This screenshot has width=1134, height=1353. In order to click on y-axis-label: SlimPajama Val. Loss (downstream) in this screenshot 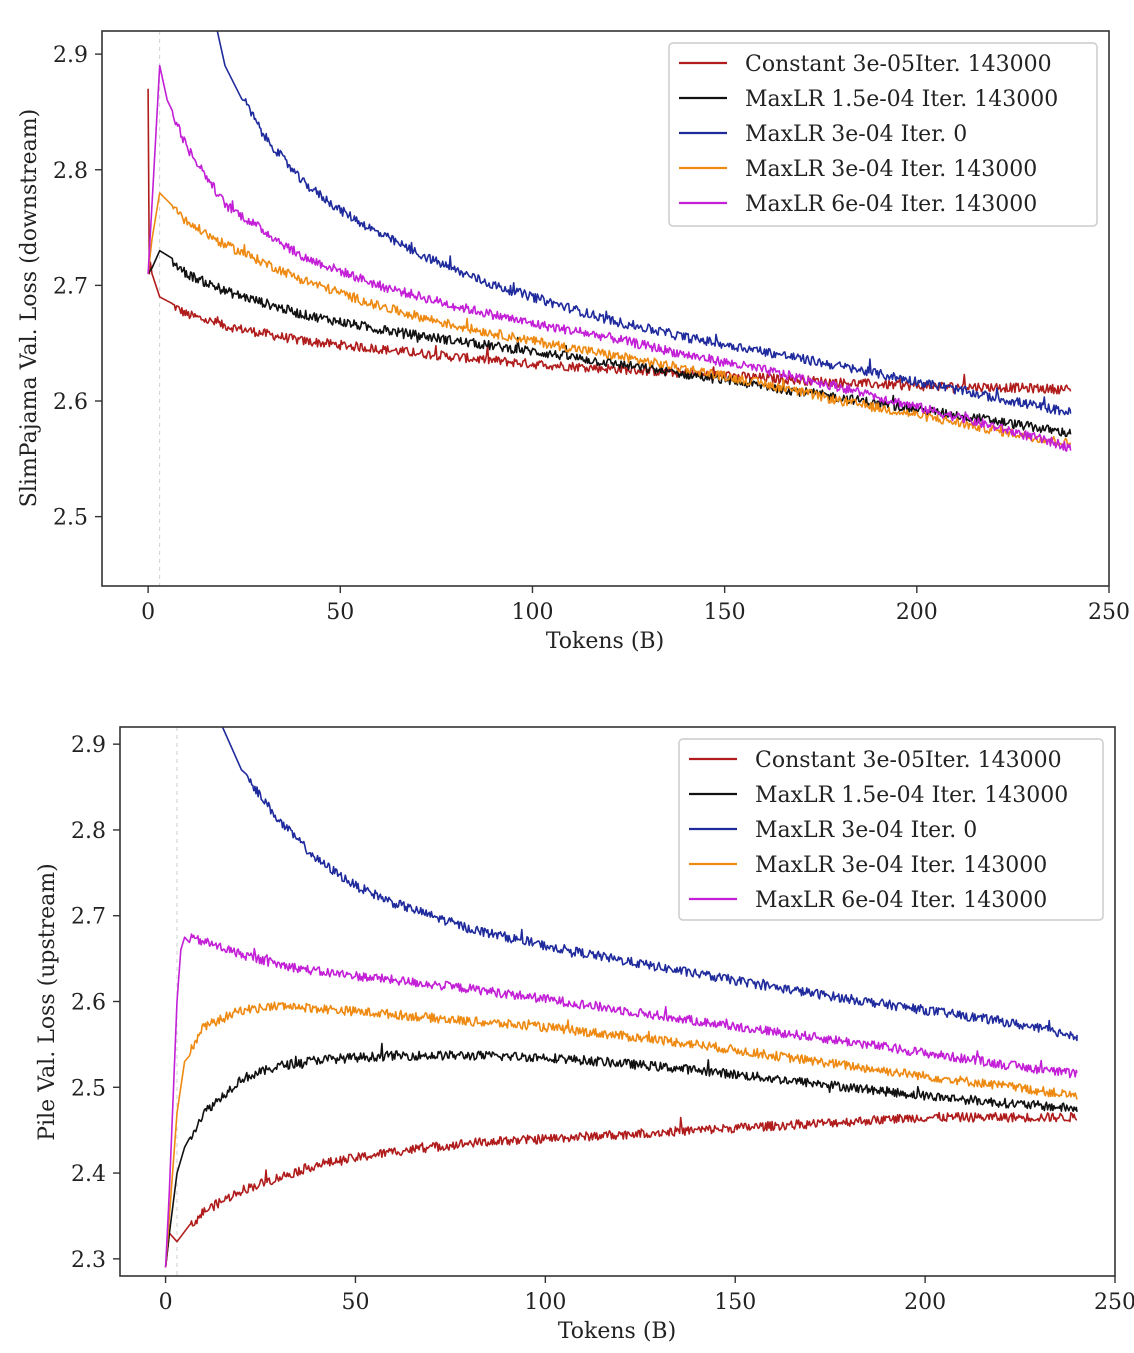, I will do `click(29, 308)`.